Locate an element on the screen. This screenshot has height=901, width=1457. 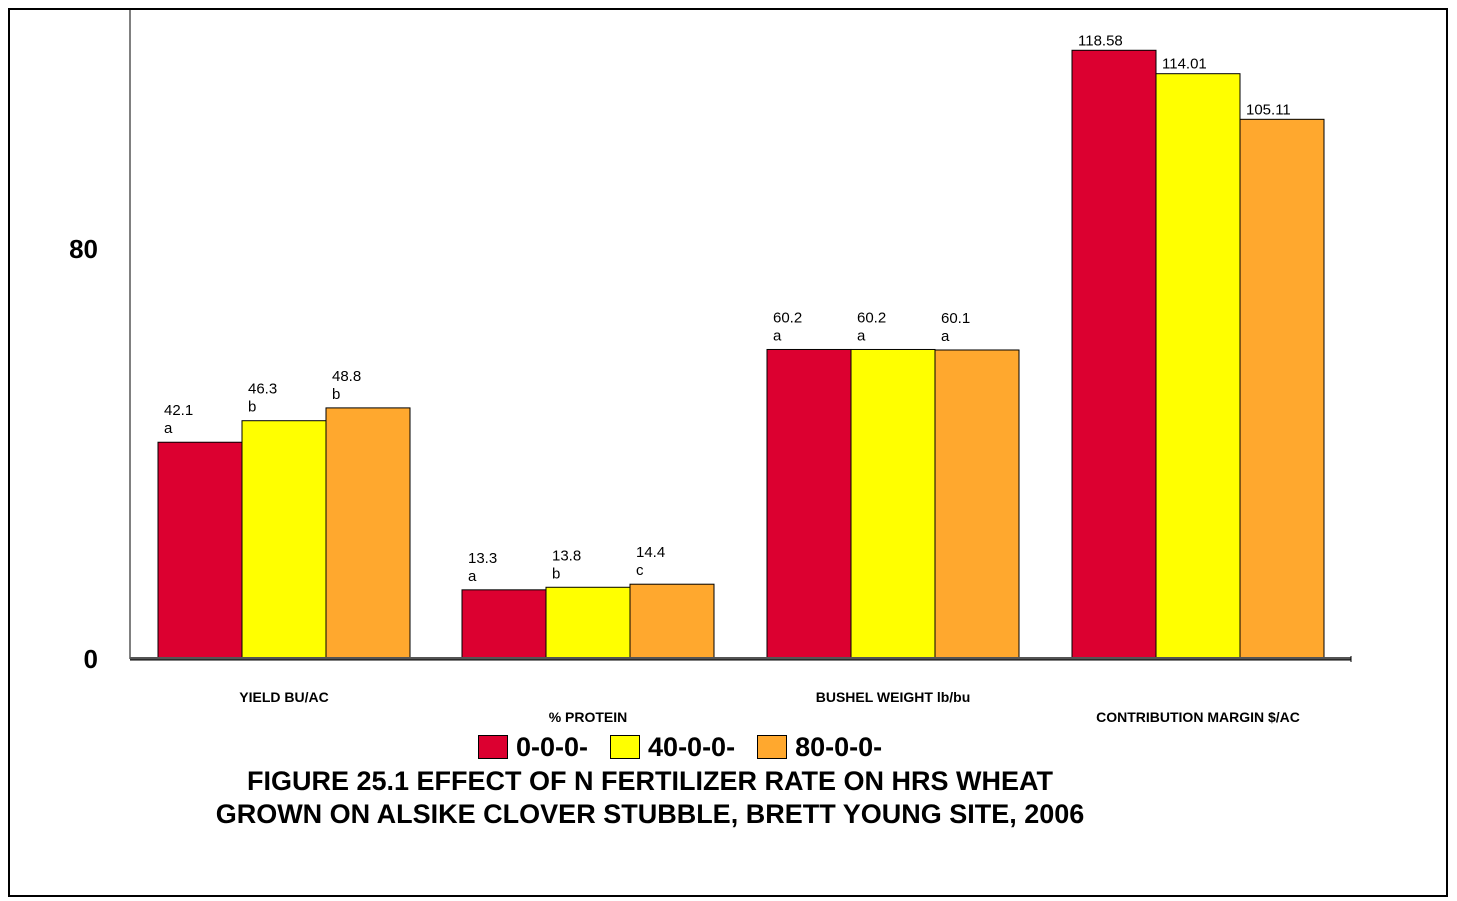
category-label-1: YIELD BU/AC is located at coordinates (283, 697).